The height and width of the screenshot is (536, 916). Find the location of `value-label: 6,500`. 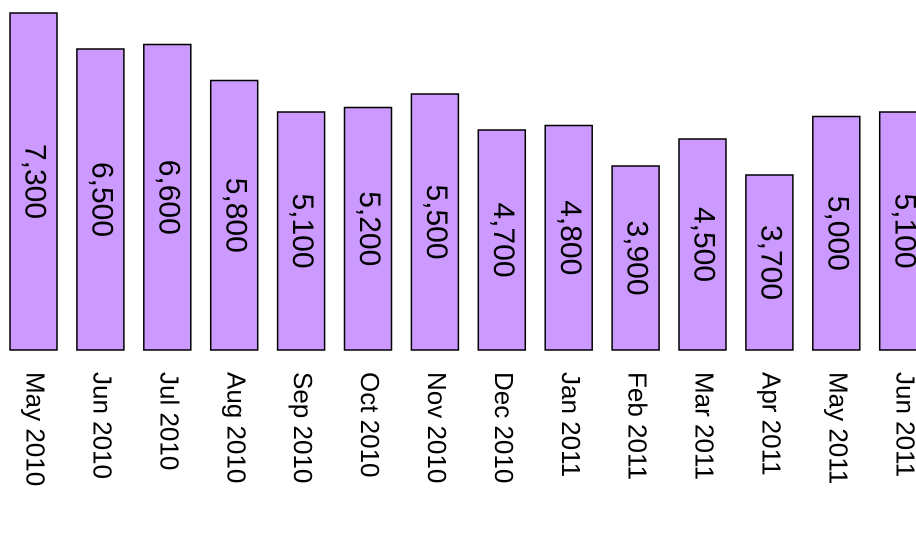

value-label: 6,500 is located at coordinates (101, 199).